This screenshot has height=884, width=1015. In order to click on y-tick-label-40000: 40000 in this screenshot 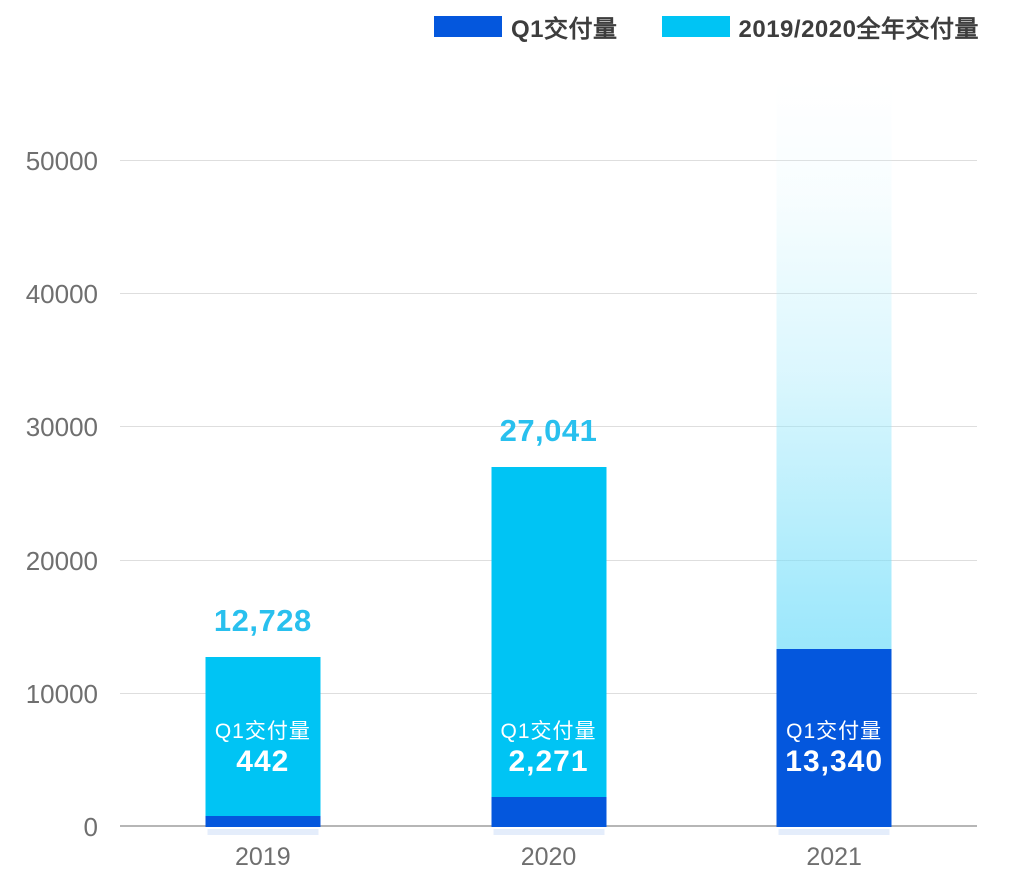, I will do `click(61, 294)`.